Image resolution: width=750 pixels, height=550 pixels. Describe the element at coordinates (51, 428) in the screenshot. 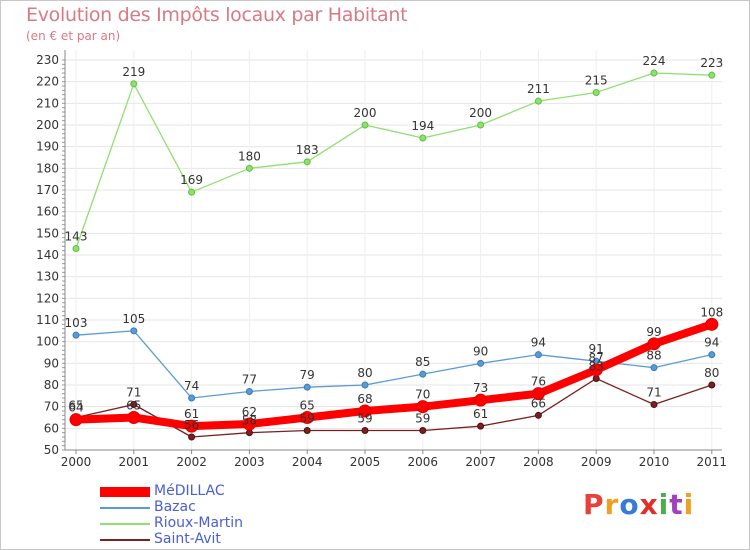

I see `y-tick-label: 60` at that location.